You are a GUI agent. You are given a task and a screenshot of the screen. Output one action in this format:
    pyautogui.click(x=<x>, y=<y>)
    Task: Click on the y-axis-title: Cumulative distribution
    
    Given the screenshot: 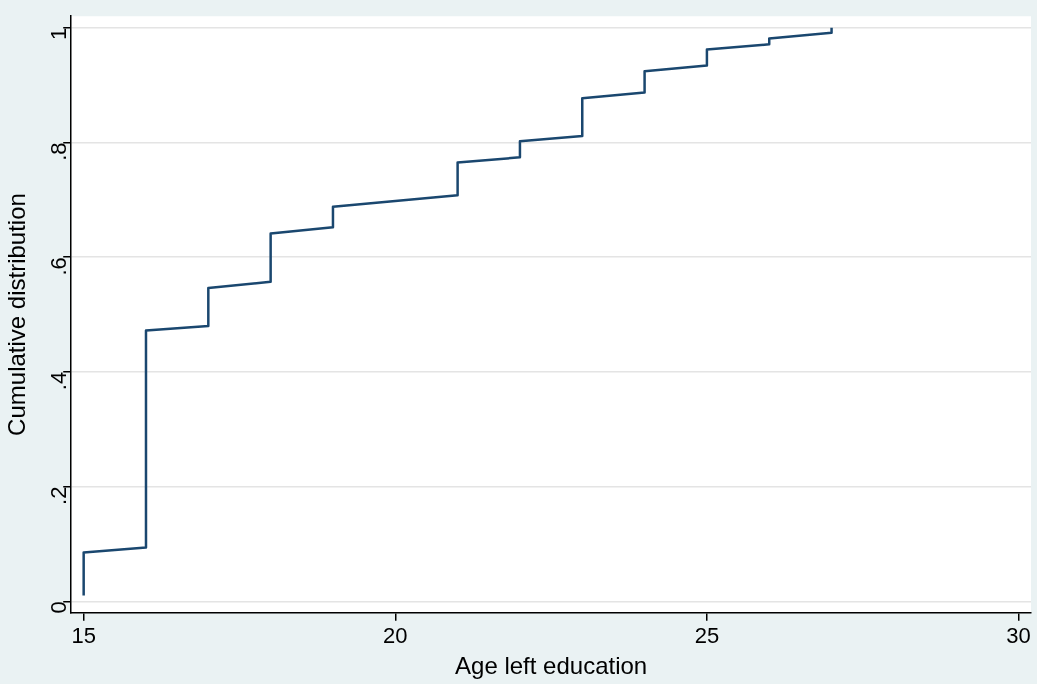 What is the action you would take?
    pyautogui.click(x=17, y=314)
    